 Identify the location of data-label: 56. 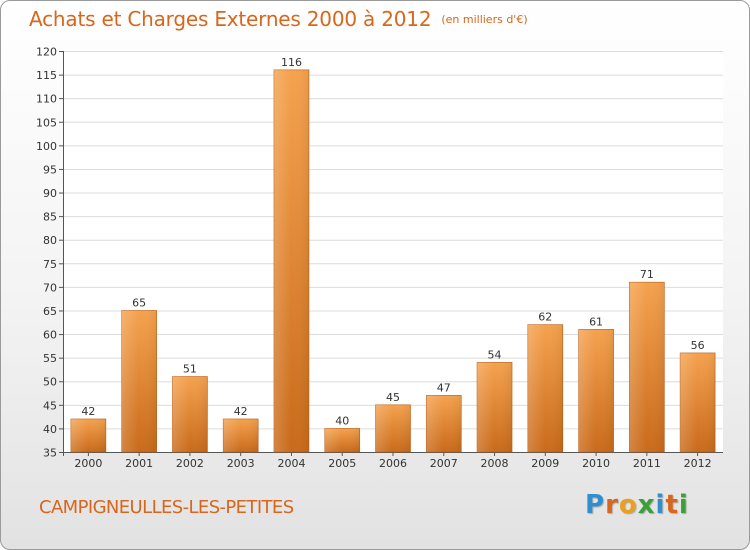
(698, 345).